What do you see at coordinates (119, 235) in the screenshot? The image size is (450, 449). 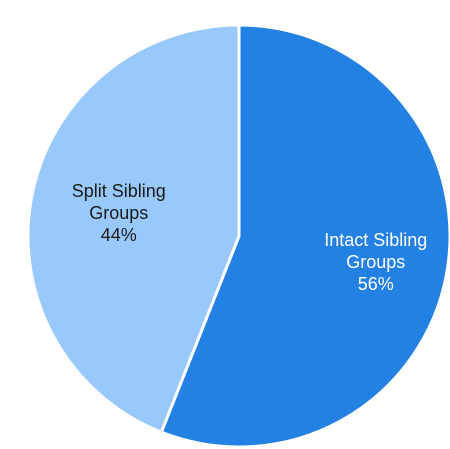 I see `slice-label-line: 44%` at bounding box center [119, 235].